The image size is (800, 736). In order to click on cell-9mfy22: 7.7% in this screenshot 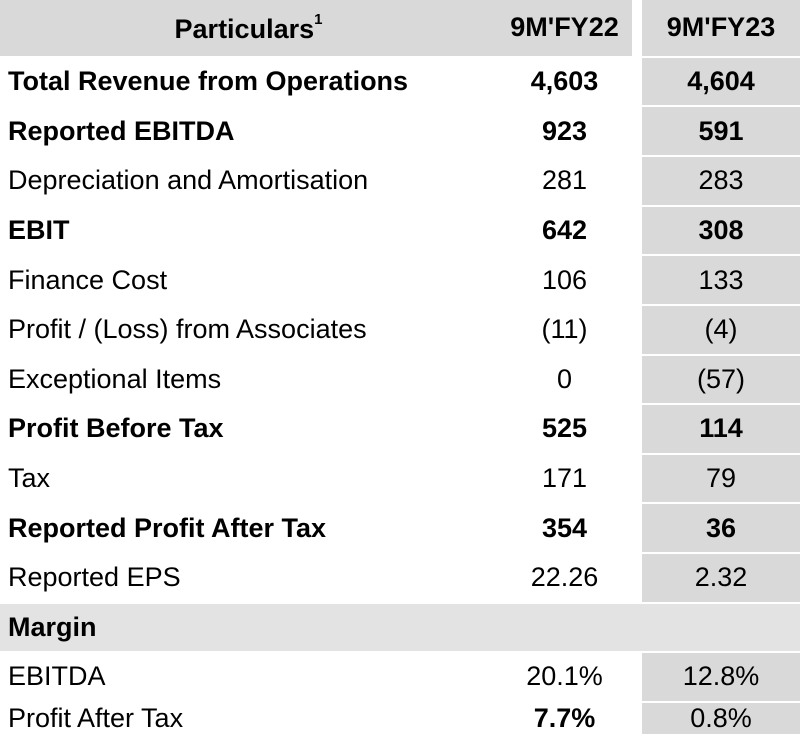, I will do `click(564, 719)`.